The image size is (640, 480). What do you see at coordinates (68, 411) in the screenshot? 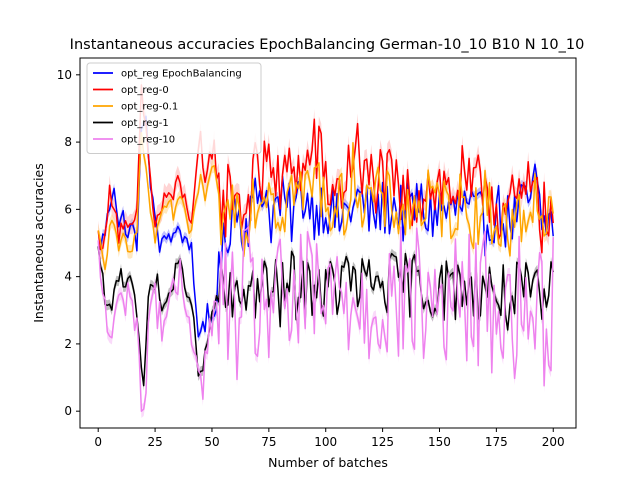
I see `y-tick-label: 0` at bounding box center [68, 411].